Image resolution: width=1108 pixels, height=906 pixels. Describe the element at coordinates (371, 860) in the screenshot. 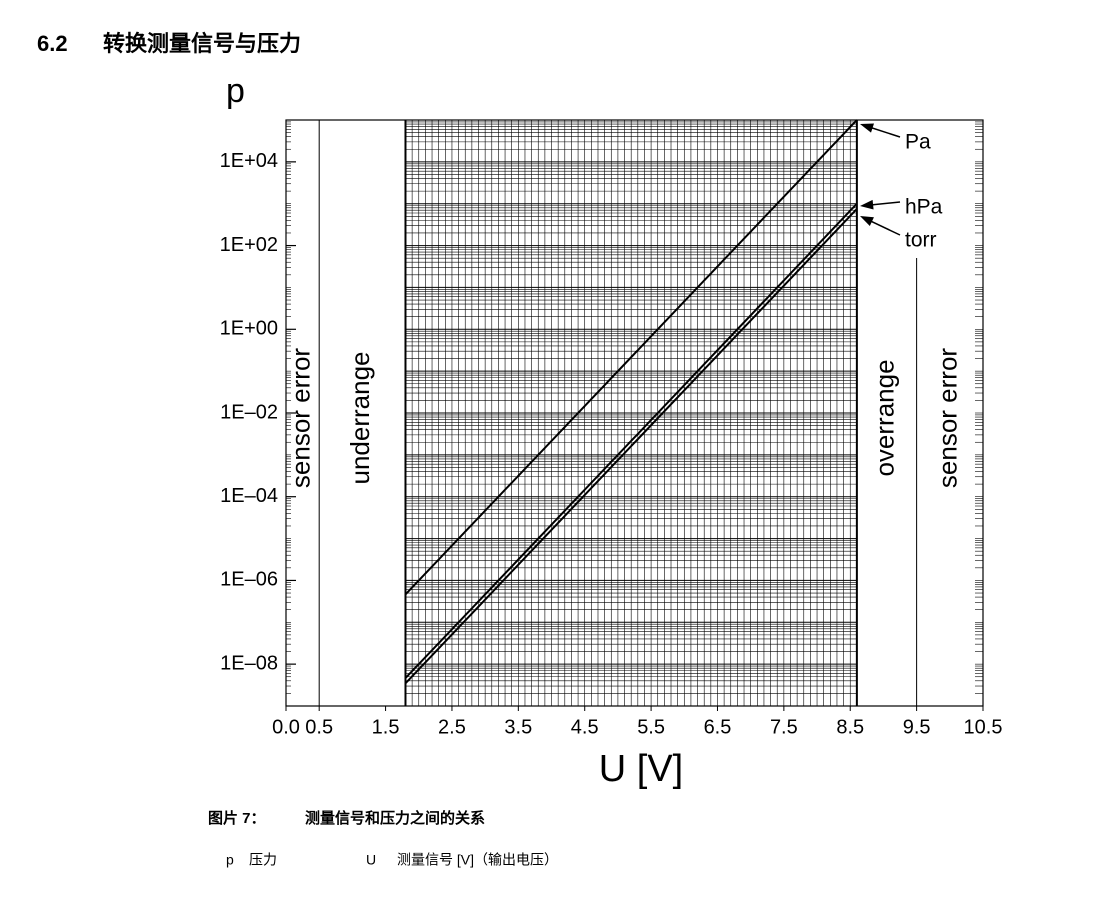

I see `notation-symbol: U` at that location.